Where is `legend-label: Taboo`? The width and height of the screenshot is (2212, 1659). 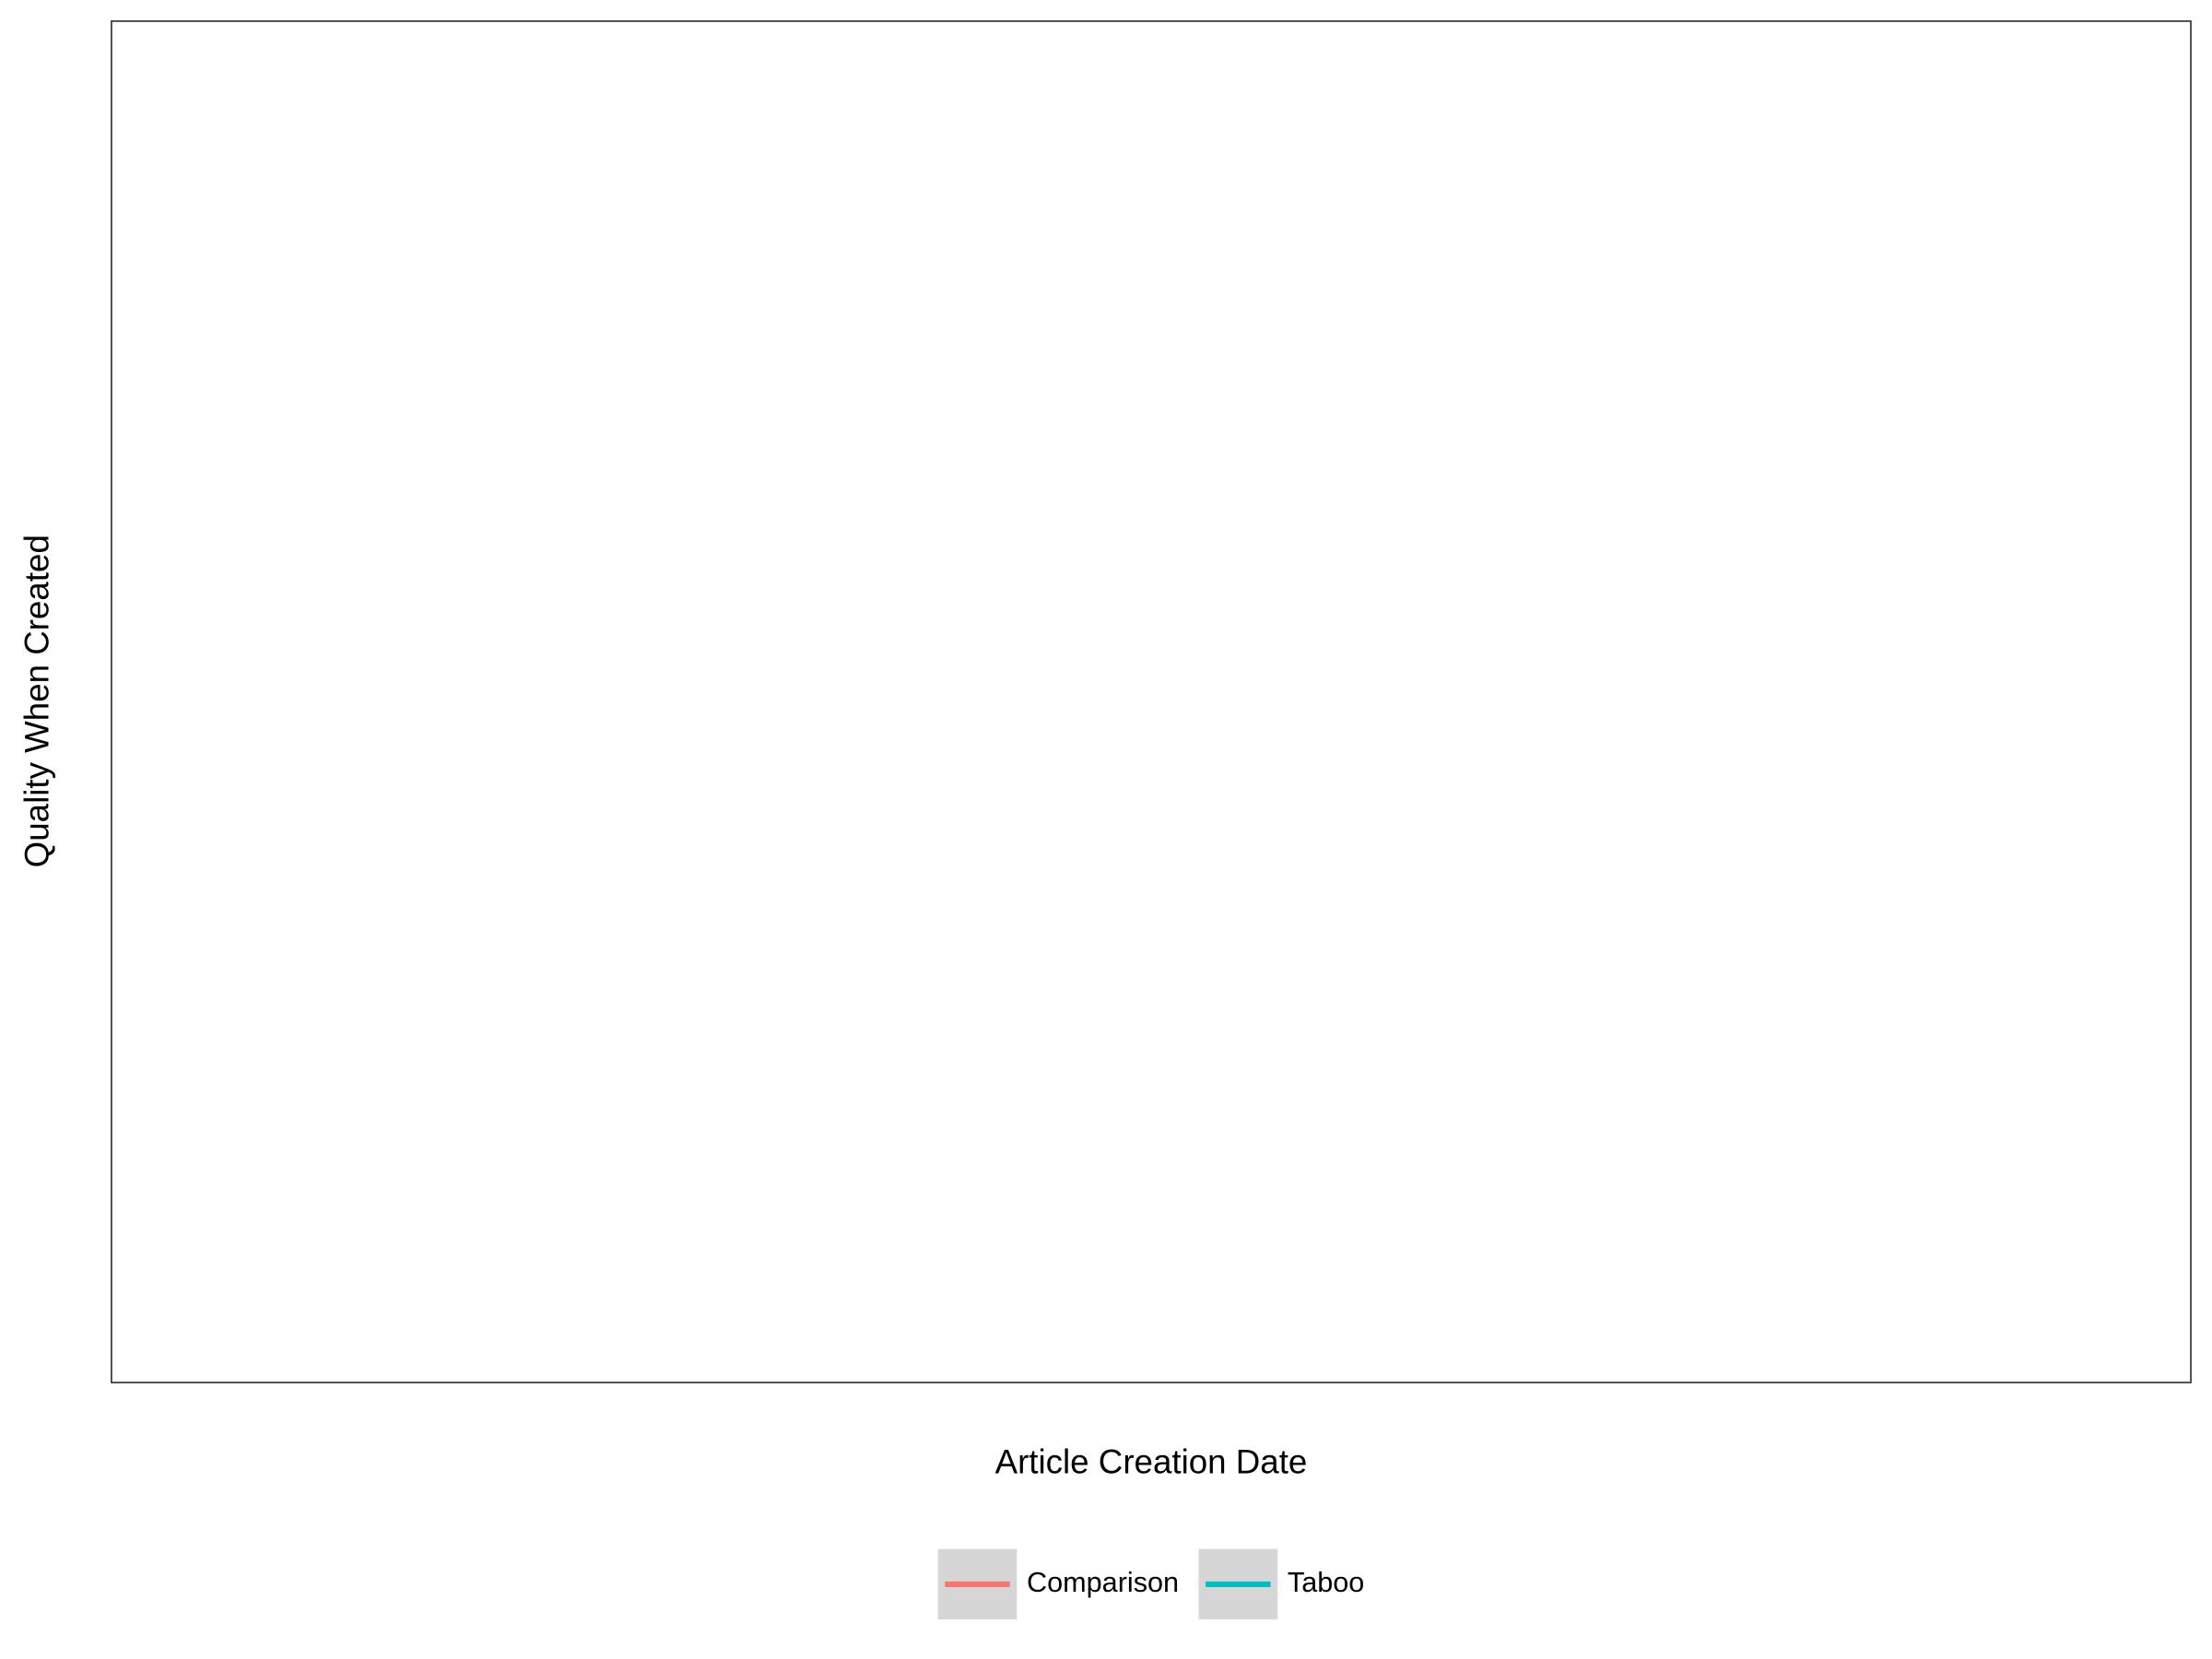
legend-label: Taboo is located at coordinates (1326, 1582).